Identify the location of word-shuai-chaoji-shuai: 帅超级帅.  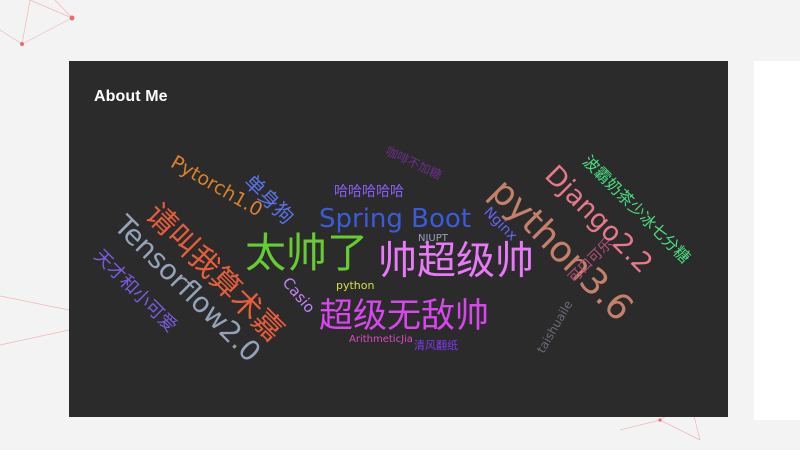
(456, 261).